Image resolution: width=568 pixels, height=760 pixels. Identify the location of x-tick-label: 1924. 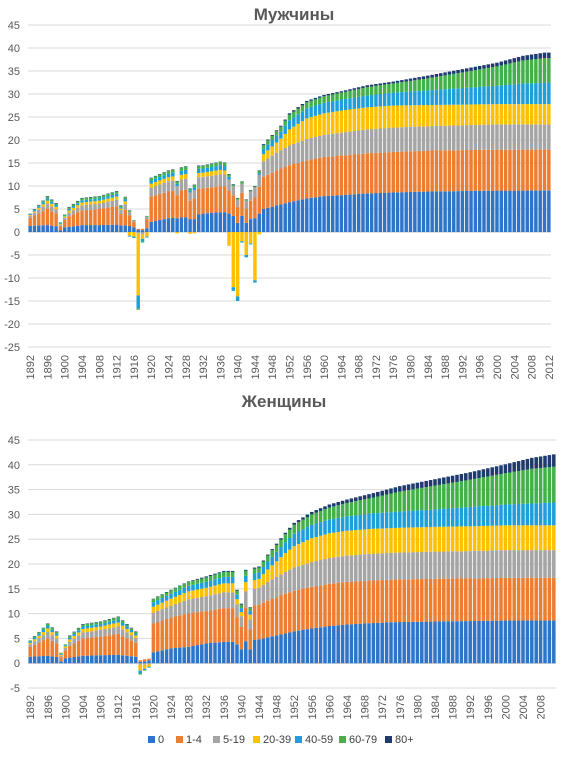
(172, 707).